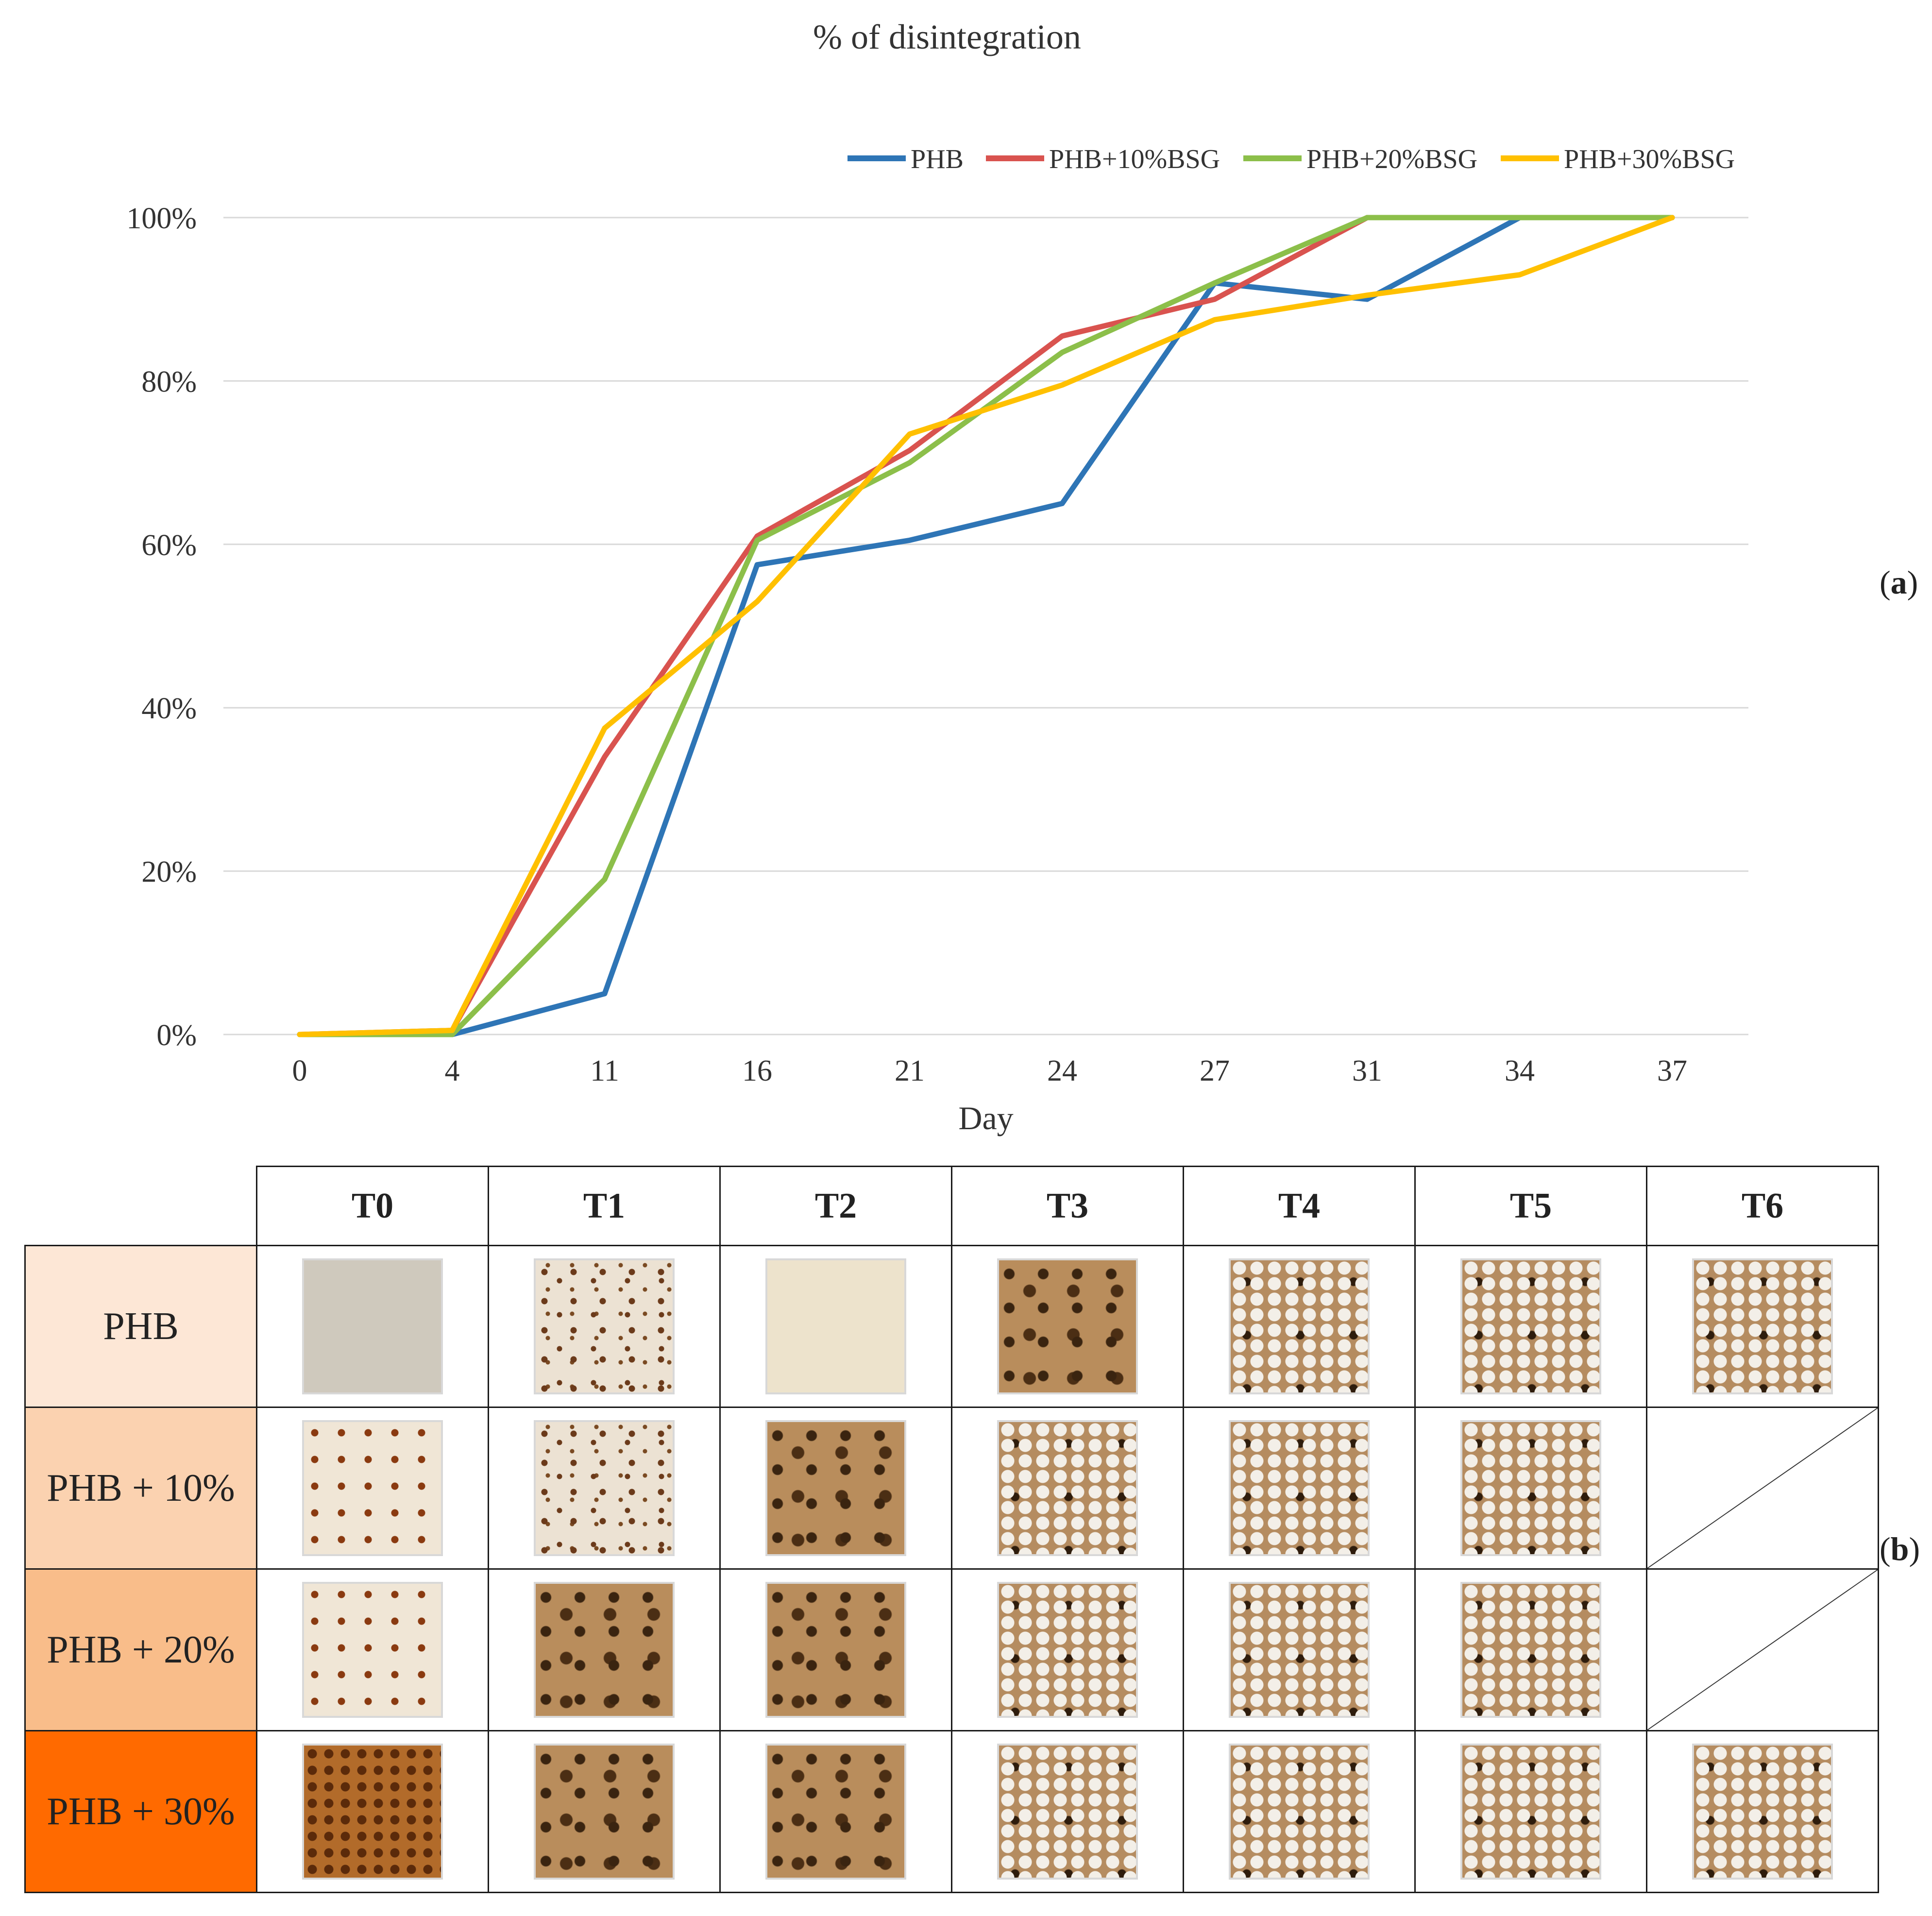 This screenshot has height=1916, width=1932. I want to click on x-tick-label: 11, so click(604, 1070).